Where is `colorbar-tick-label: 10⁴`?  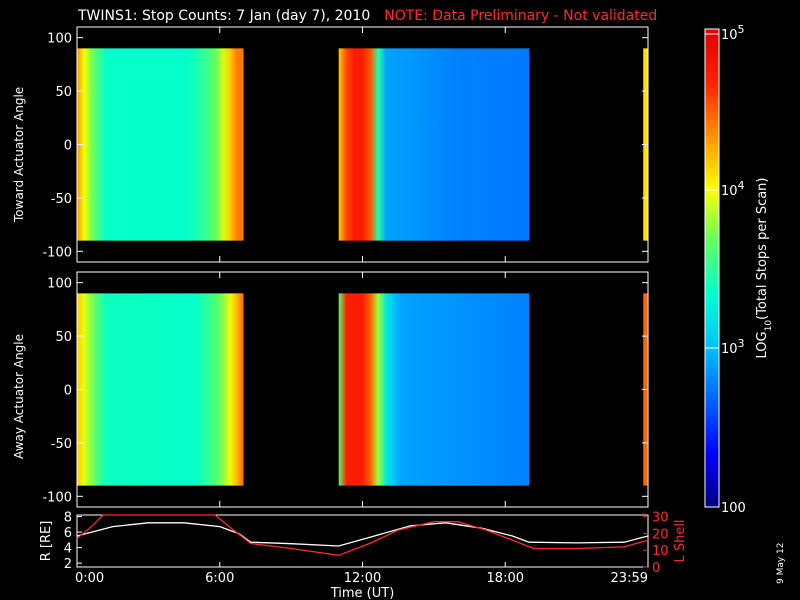 colorbar-tick-label: 10⁴ is located at coordinates (733, 189).